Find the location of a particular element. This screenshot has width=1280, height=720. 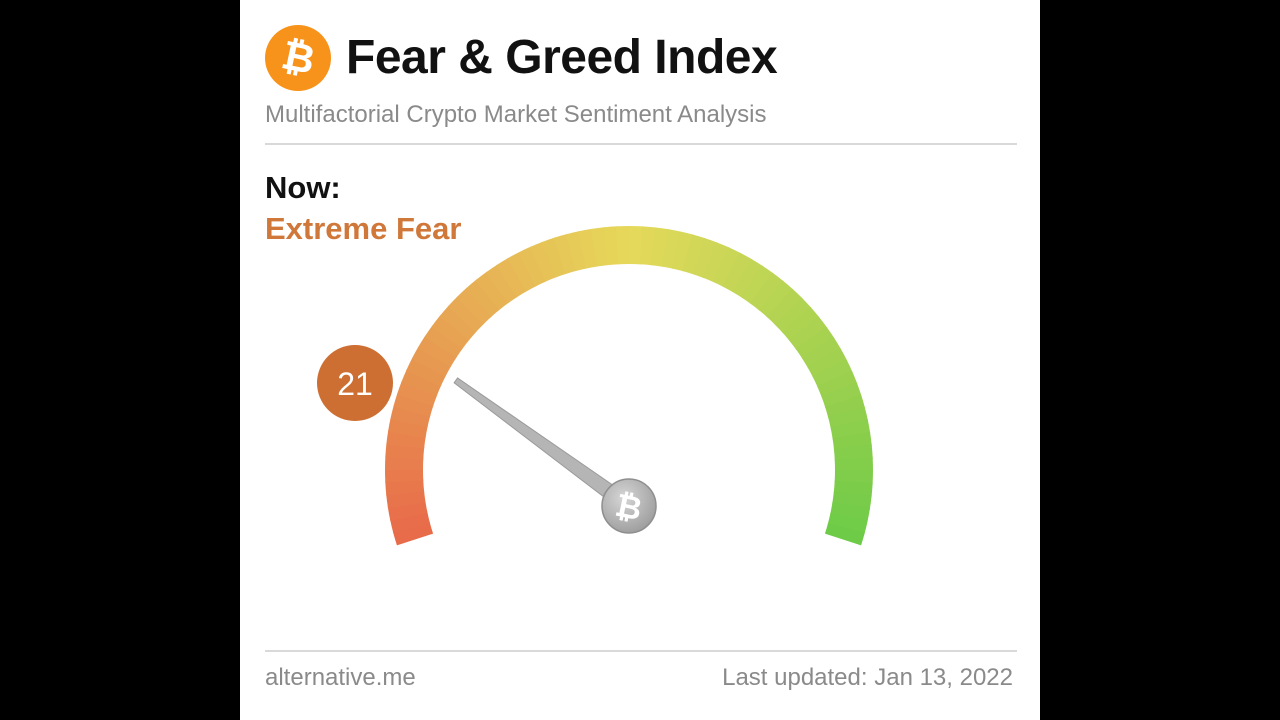

header-divider is located at coordinates (641, 144).